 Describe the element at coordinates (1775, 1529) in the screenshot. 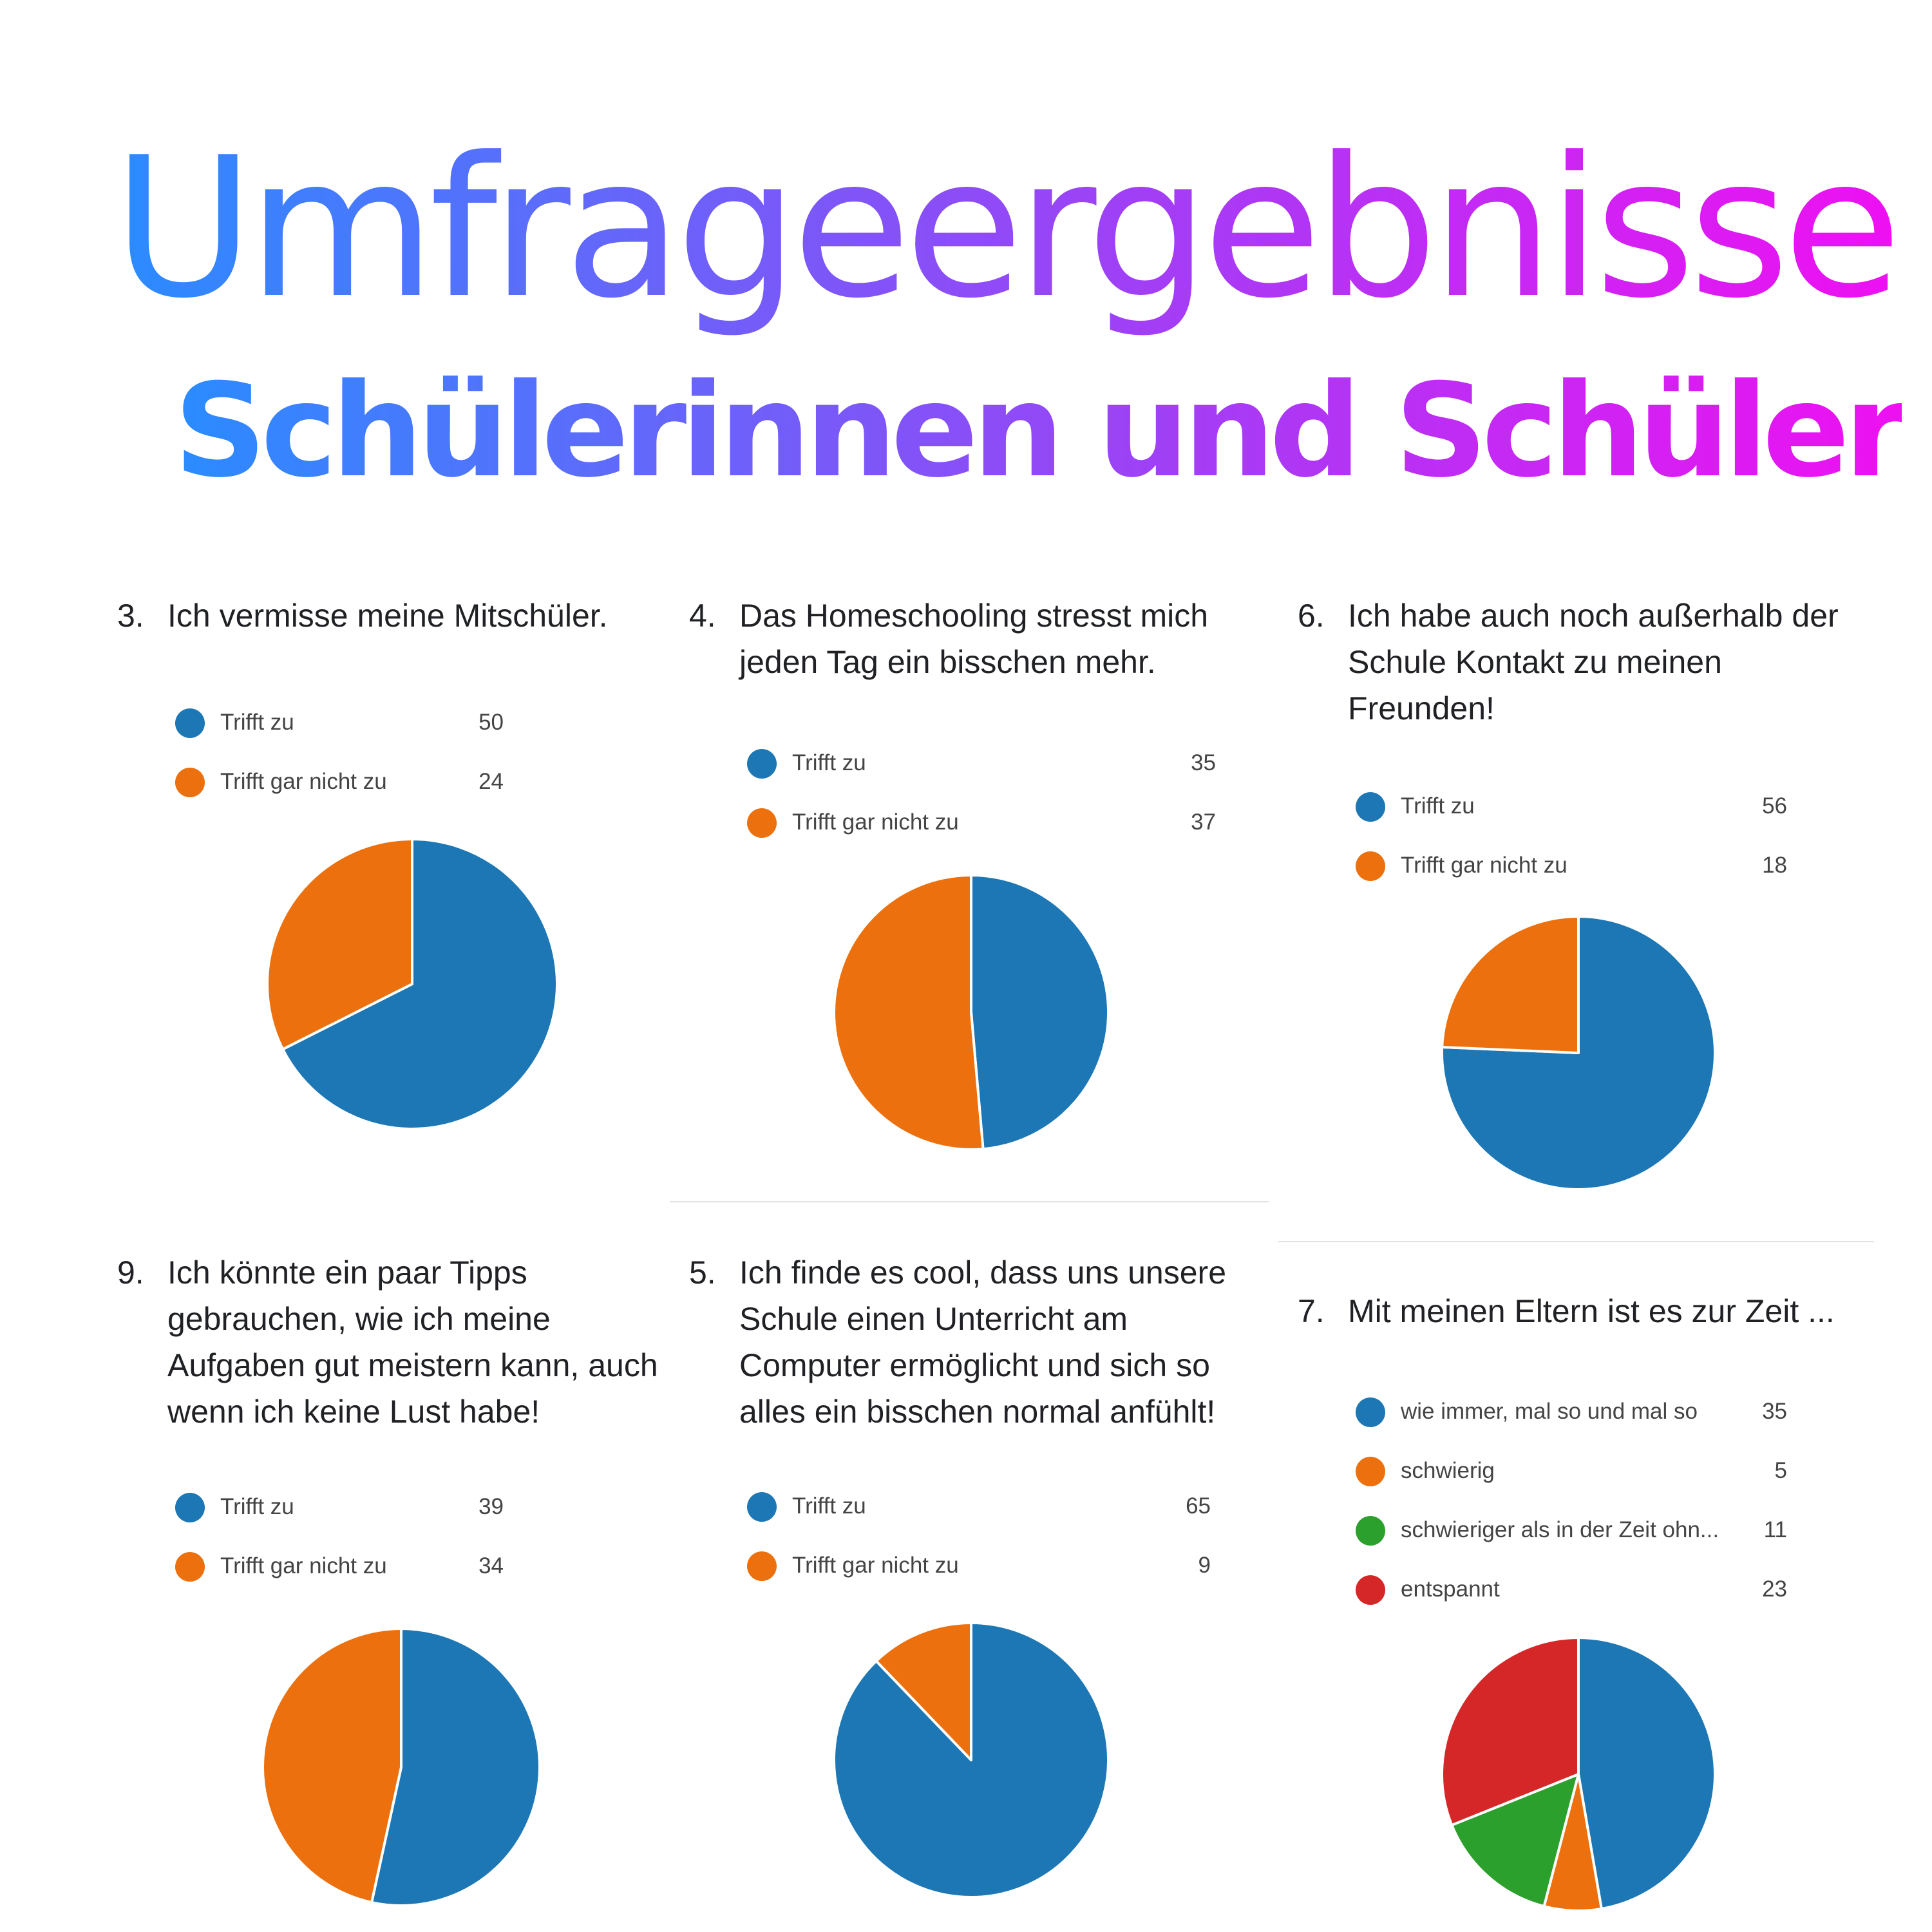

I see `legend-value: 11` at that location.